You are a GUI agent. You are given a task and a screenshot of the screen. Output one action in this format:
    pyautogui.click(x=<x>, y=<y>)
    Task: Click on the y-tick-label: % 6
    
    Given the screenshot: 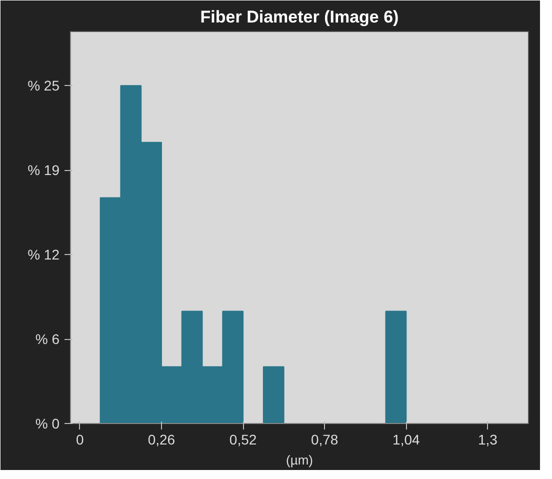 What is the action you would take?
    pyautogui.click(x=47, y=339)
    